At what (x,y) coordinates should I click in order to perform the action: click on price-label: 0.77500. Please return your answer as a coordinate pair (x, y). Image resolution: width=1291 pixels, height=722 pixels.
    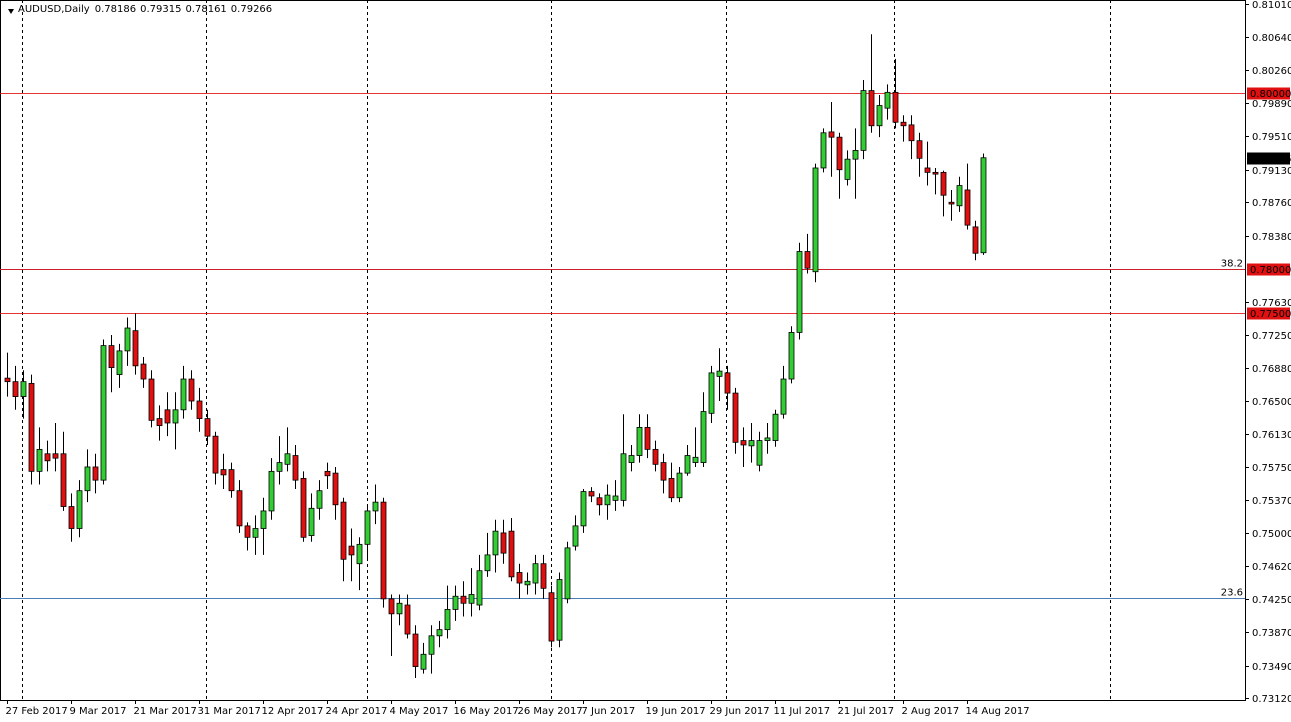
    Looking at the image, I should click on (1270, 314).